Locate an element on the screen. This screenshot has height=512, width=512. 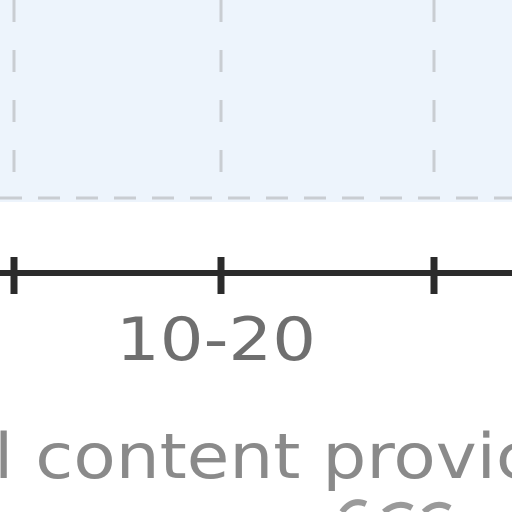
x-tick-label: 10-20 is located at coordinates (216, 340).